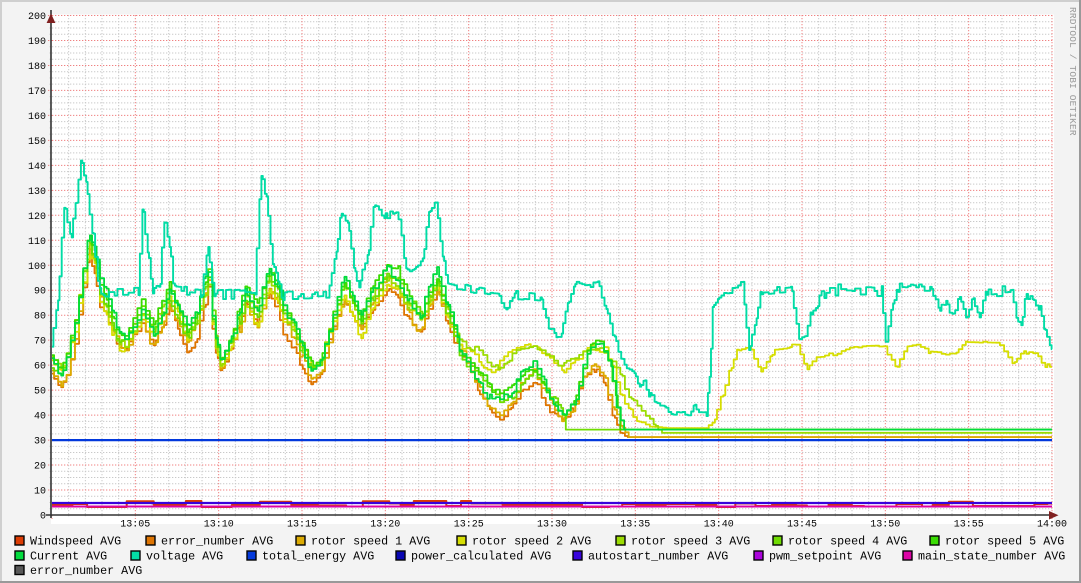 The width and height of the screenshot is (1081, 583). What do you see at coordinates (40, 492) in the screenshot?
I see `svg-text: 10` at bounding box center [40, 492].